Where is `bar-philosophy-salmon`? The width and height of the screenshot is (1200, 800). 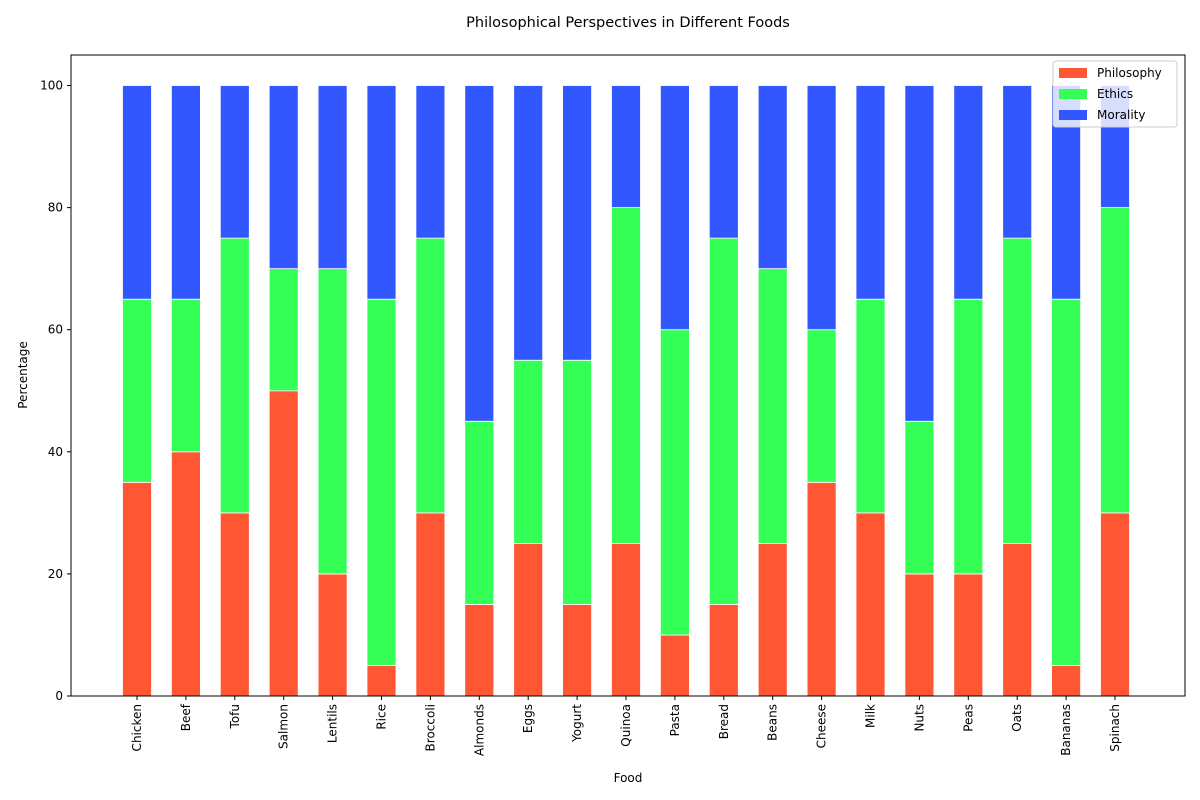
bar-philosophy-salmon is located at coordinates (283, 543).